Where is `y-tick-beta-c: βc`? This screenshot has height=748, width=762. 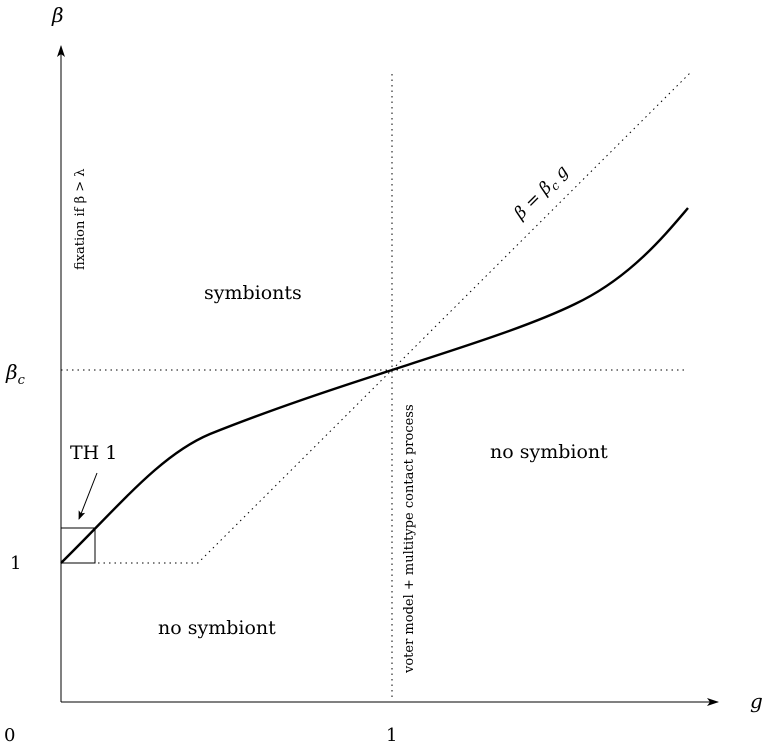 y-tick-beta-c: βc is located at coordinates (15, 374).